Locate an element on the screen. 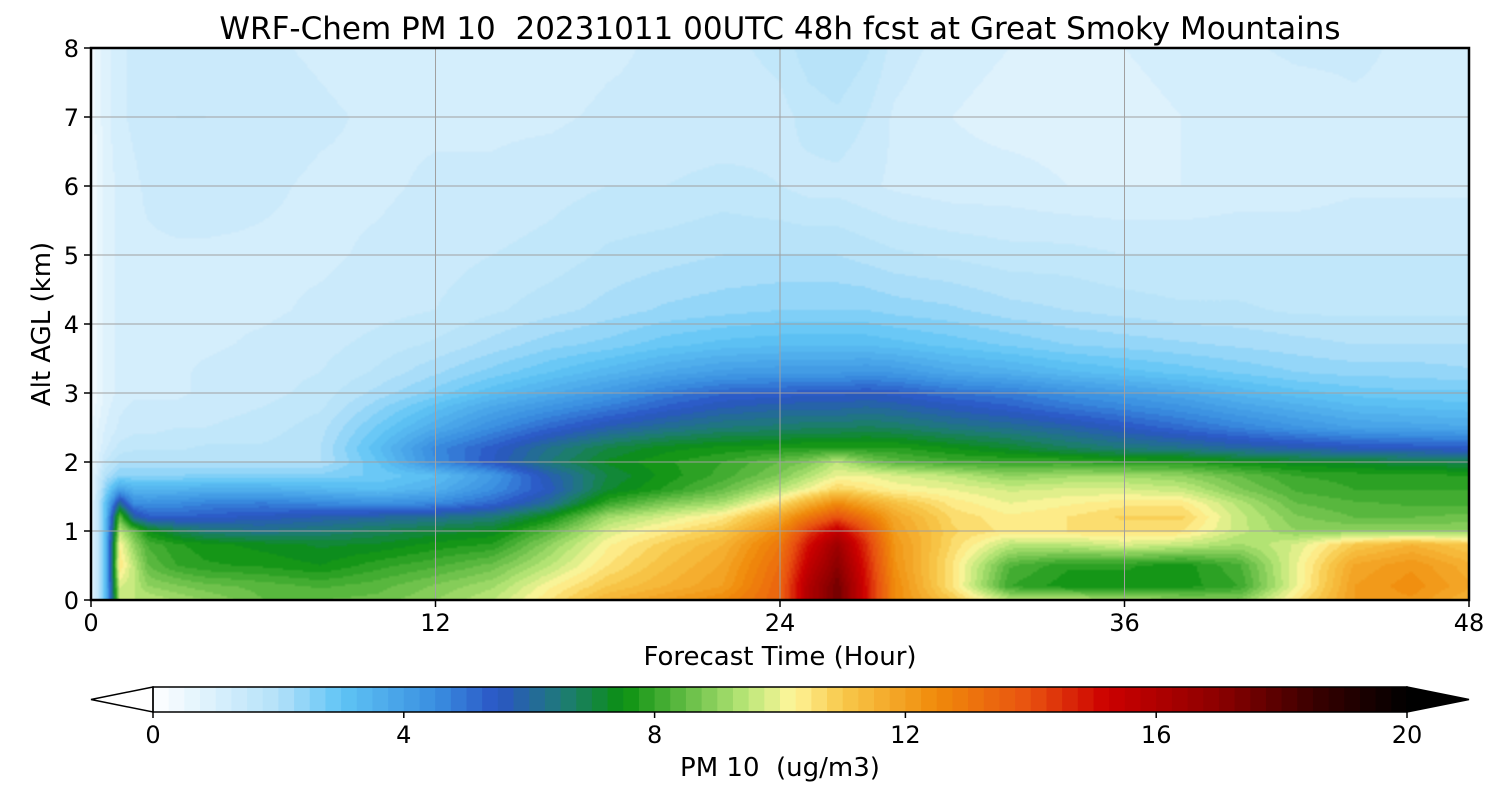 This screenshot has width=1500, height=800. y-tick-label: 8 is located at coordinates (71, 49).